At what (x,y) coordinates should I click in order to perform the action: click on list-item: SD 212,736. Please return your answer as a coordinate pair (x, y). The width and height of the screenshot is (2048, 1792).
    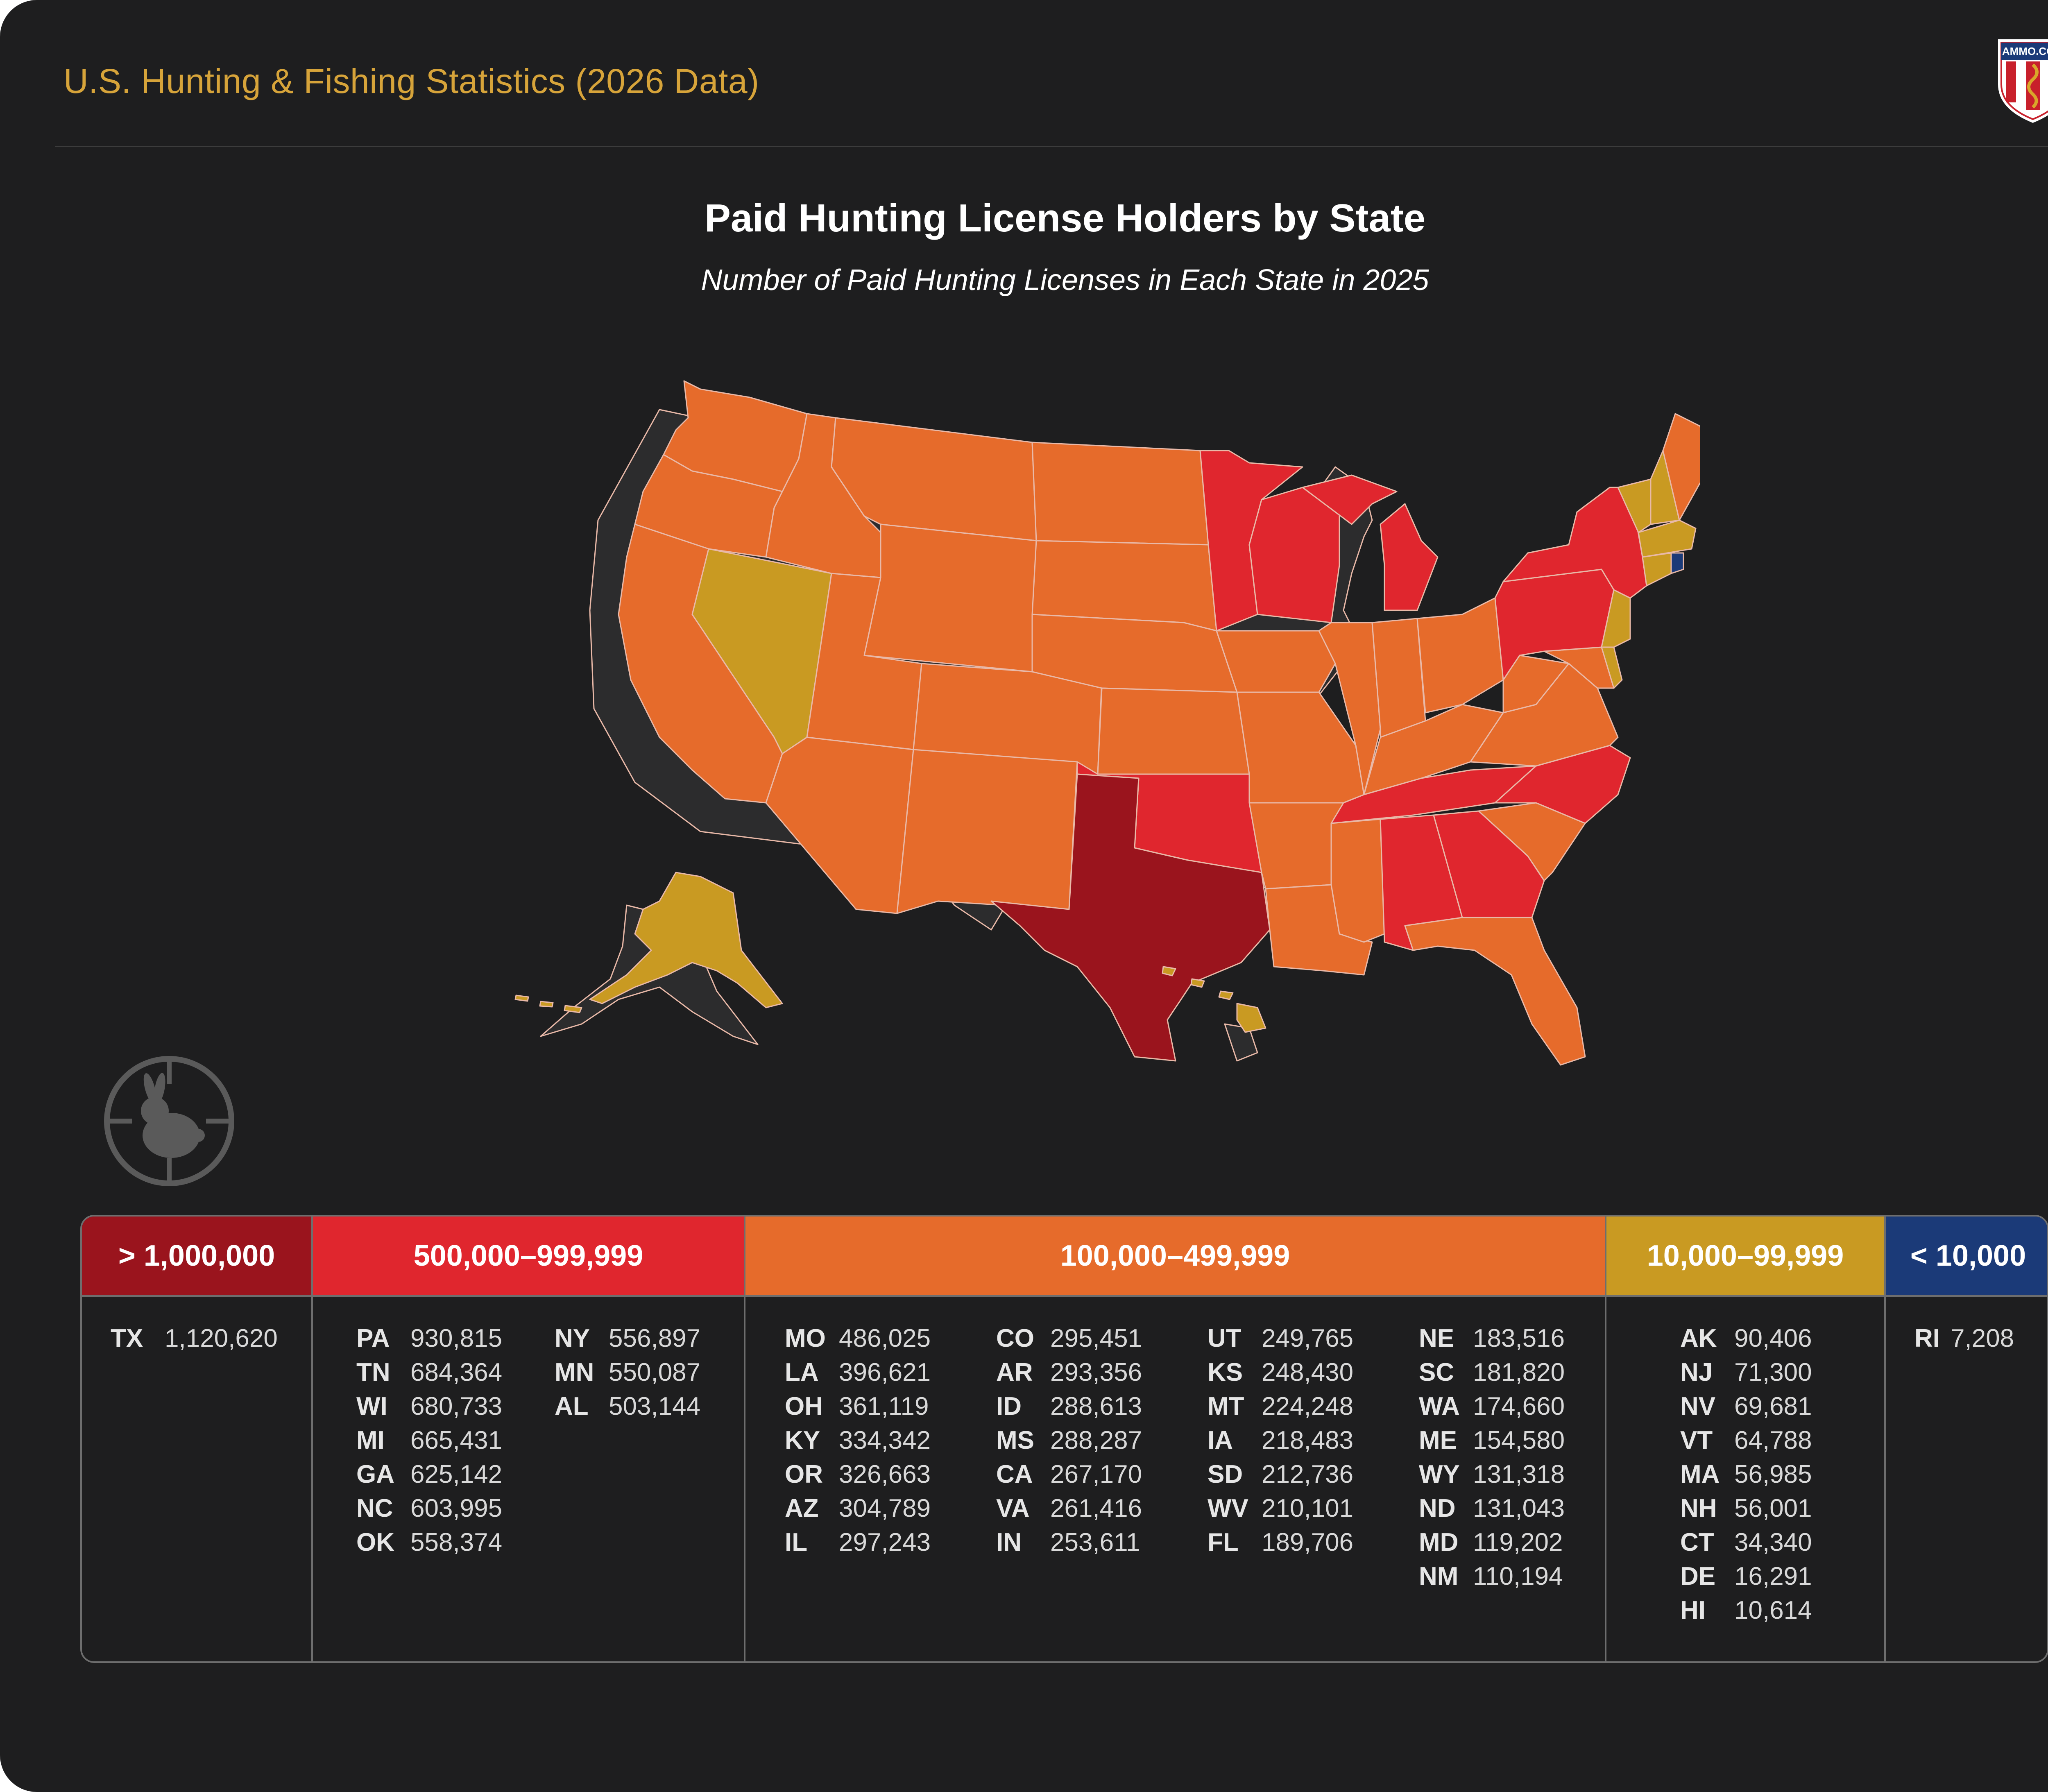
    Looking at the image, I should click on (1281, 1474).